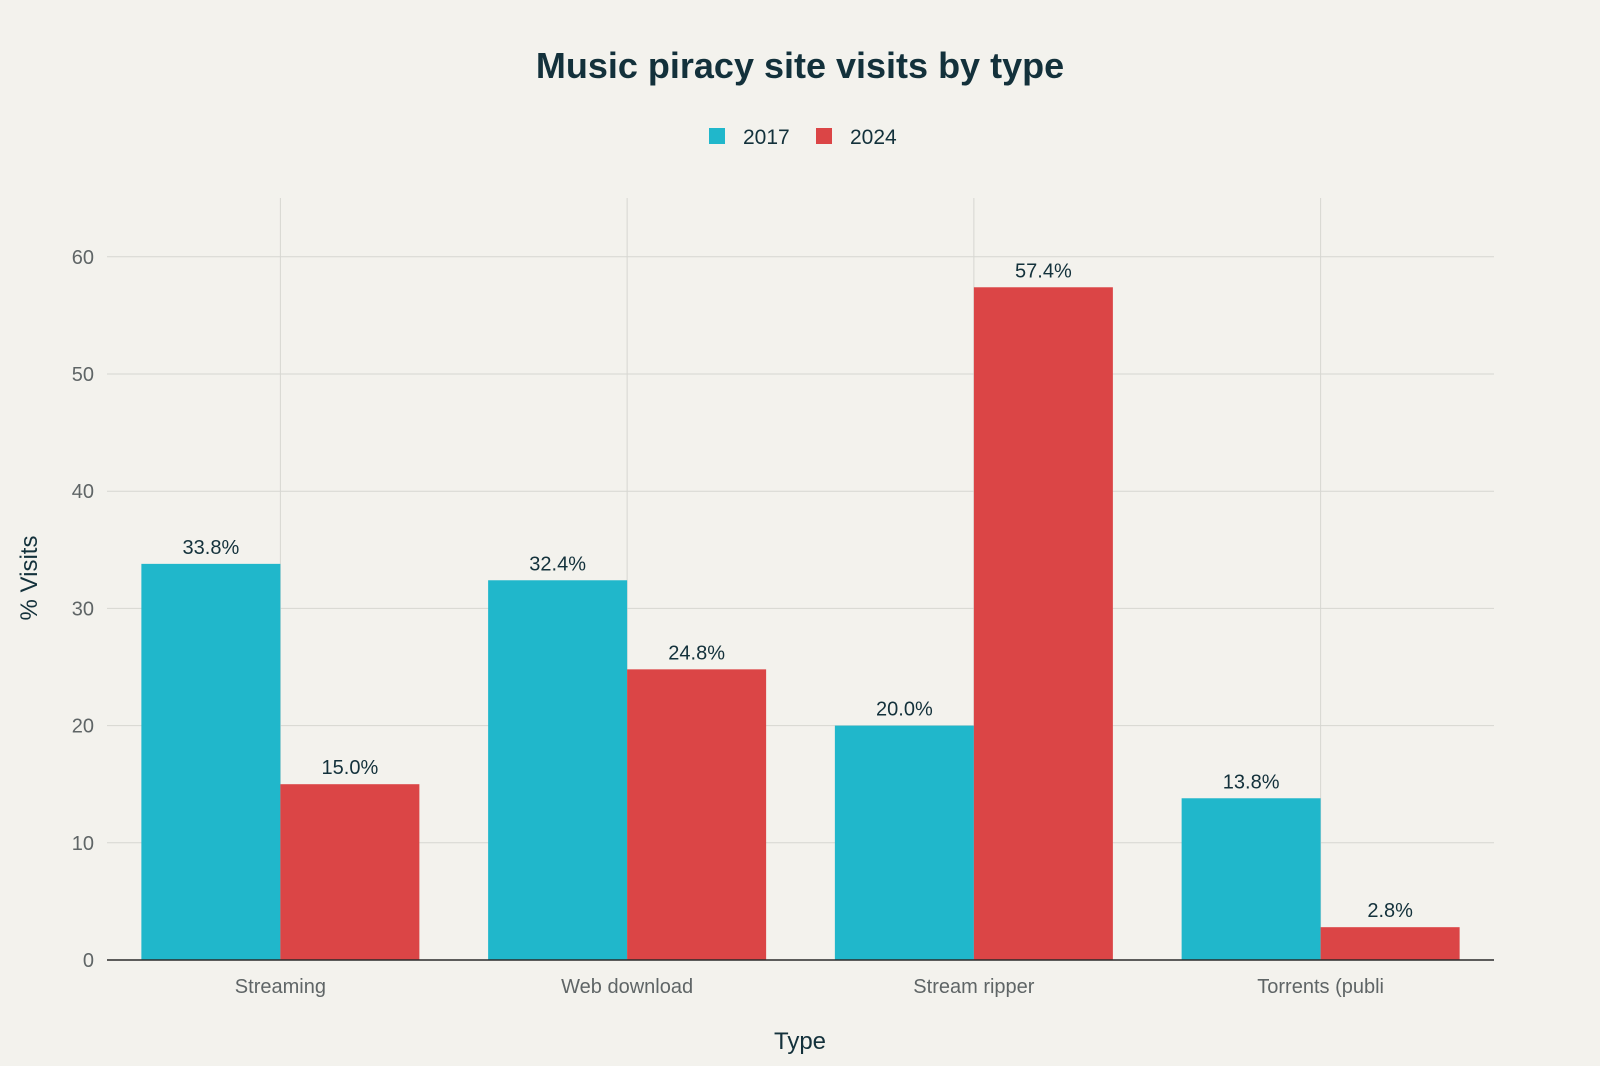 The width and height of the screenshot is (1600, 1066). What do you see at coordinates (1251, 782) in the screenshot?
I see `data-label: 13.8%` at bounding box center [1251, 782].